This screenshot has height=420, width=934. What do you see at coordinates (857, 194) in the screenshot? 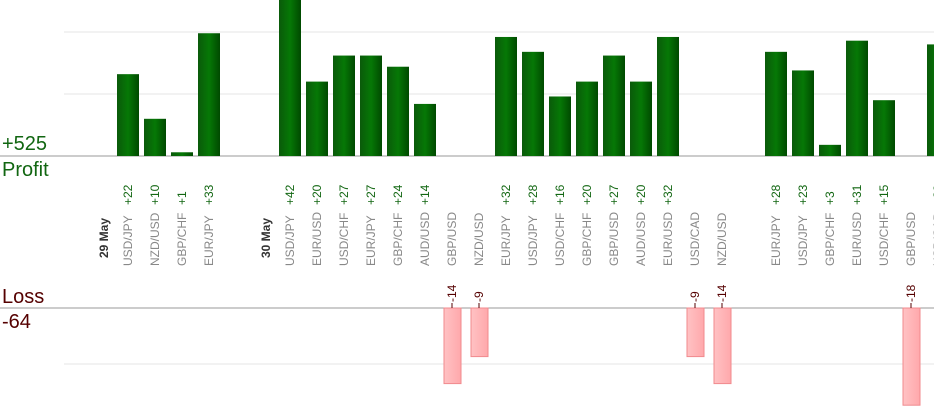
I see `value-label: +31` at bounding box center [857, 194].